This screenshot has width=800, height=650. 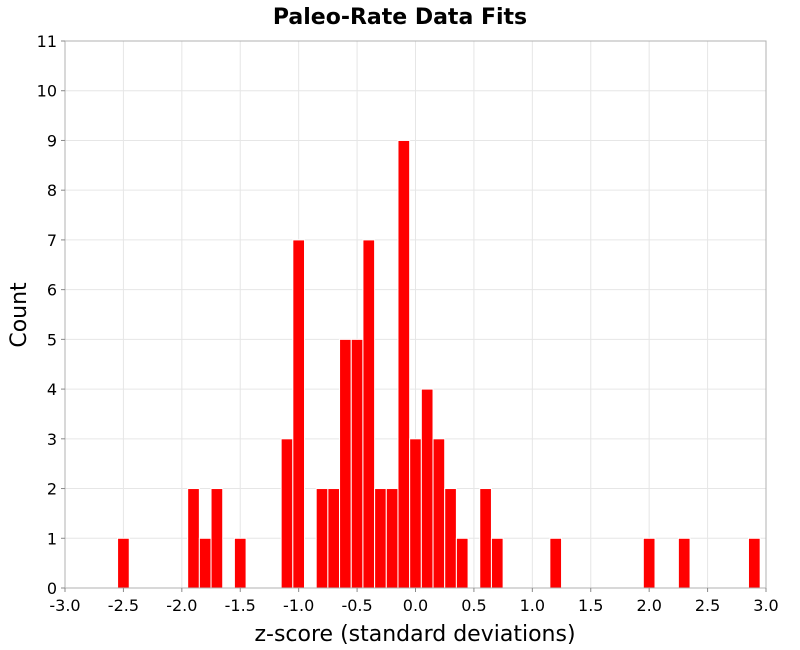 I want to click on x-tick-label: -2.5, so click(x=123, y=605).